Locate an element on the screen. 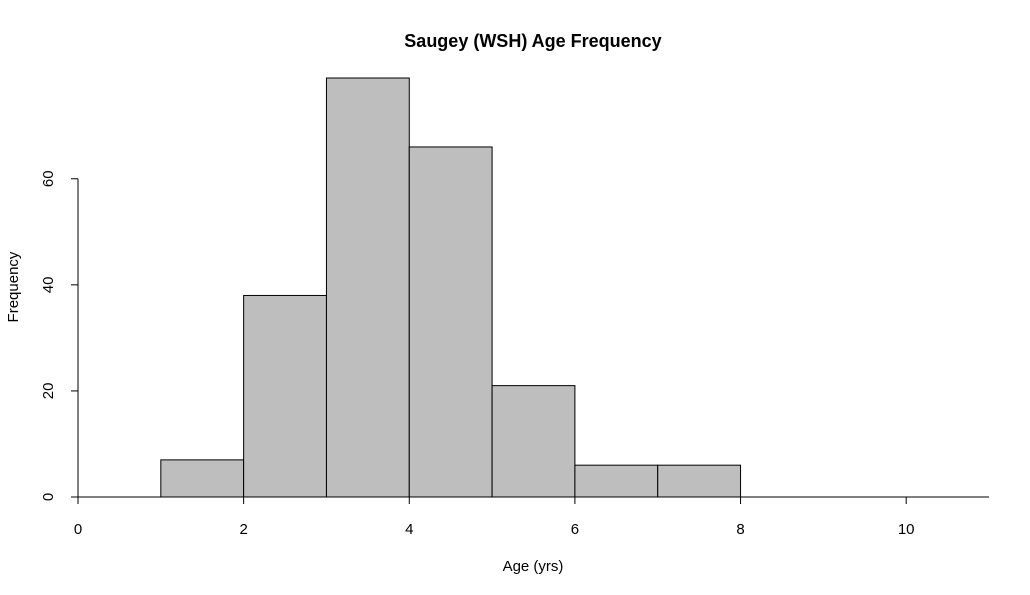 This screenshot has height=595, width=1030. x-tick-label: 0 is located at coordinates (78, 529).